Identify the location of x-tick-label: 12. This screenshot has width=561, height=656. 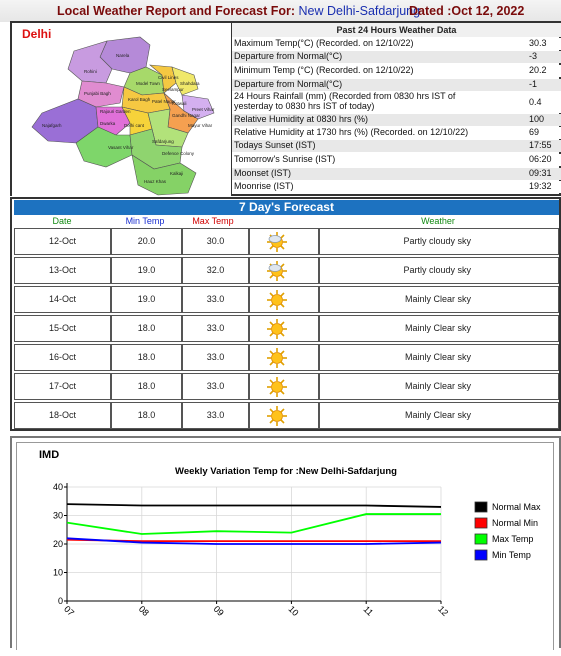
(443, 611).